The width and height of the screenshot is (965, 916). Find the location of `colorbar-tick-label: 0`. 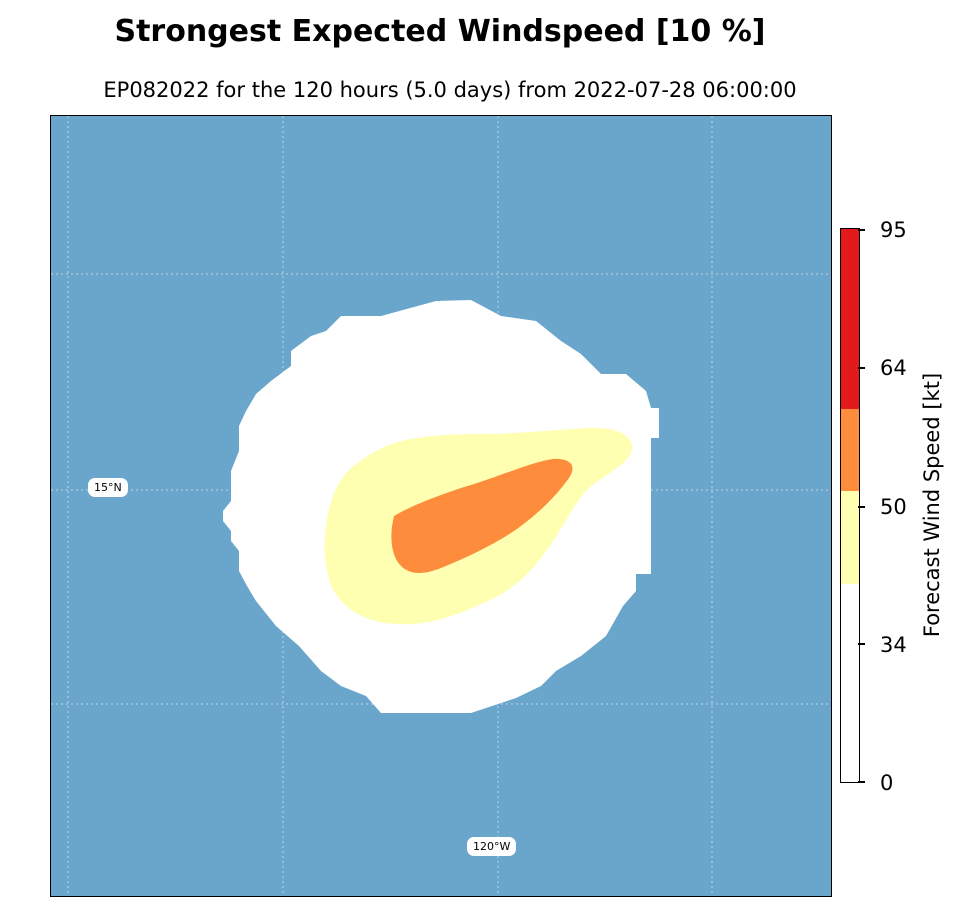

colorbar-tick-label: 0 is located at coordinates (887, 783).